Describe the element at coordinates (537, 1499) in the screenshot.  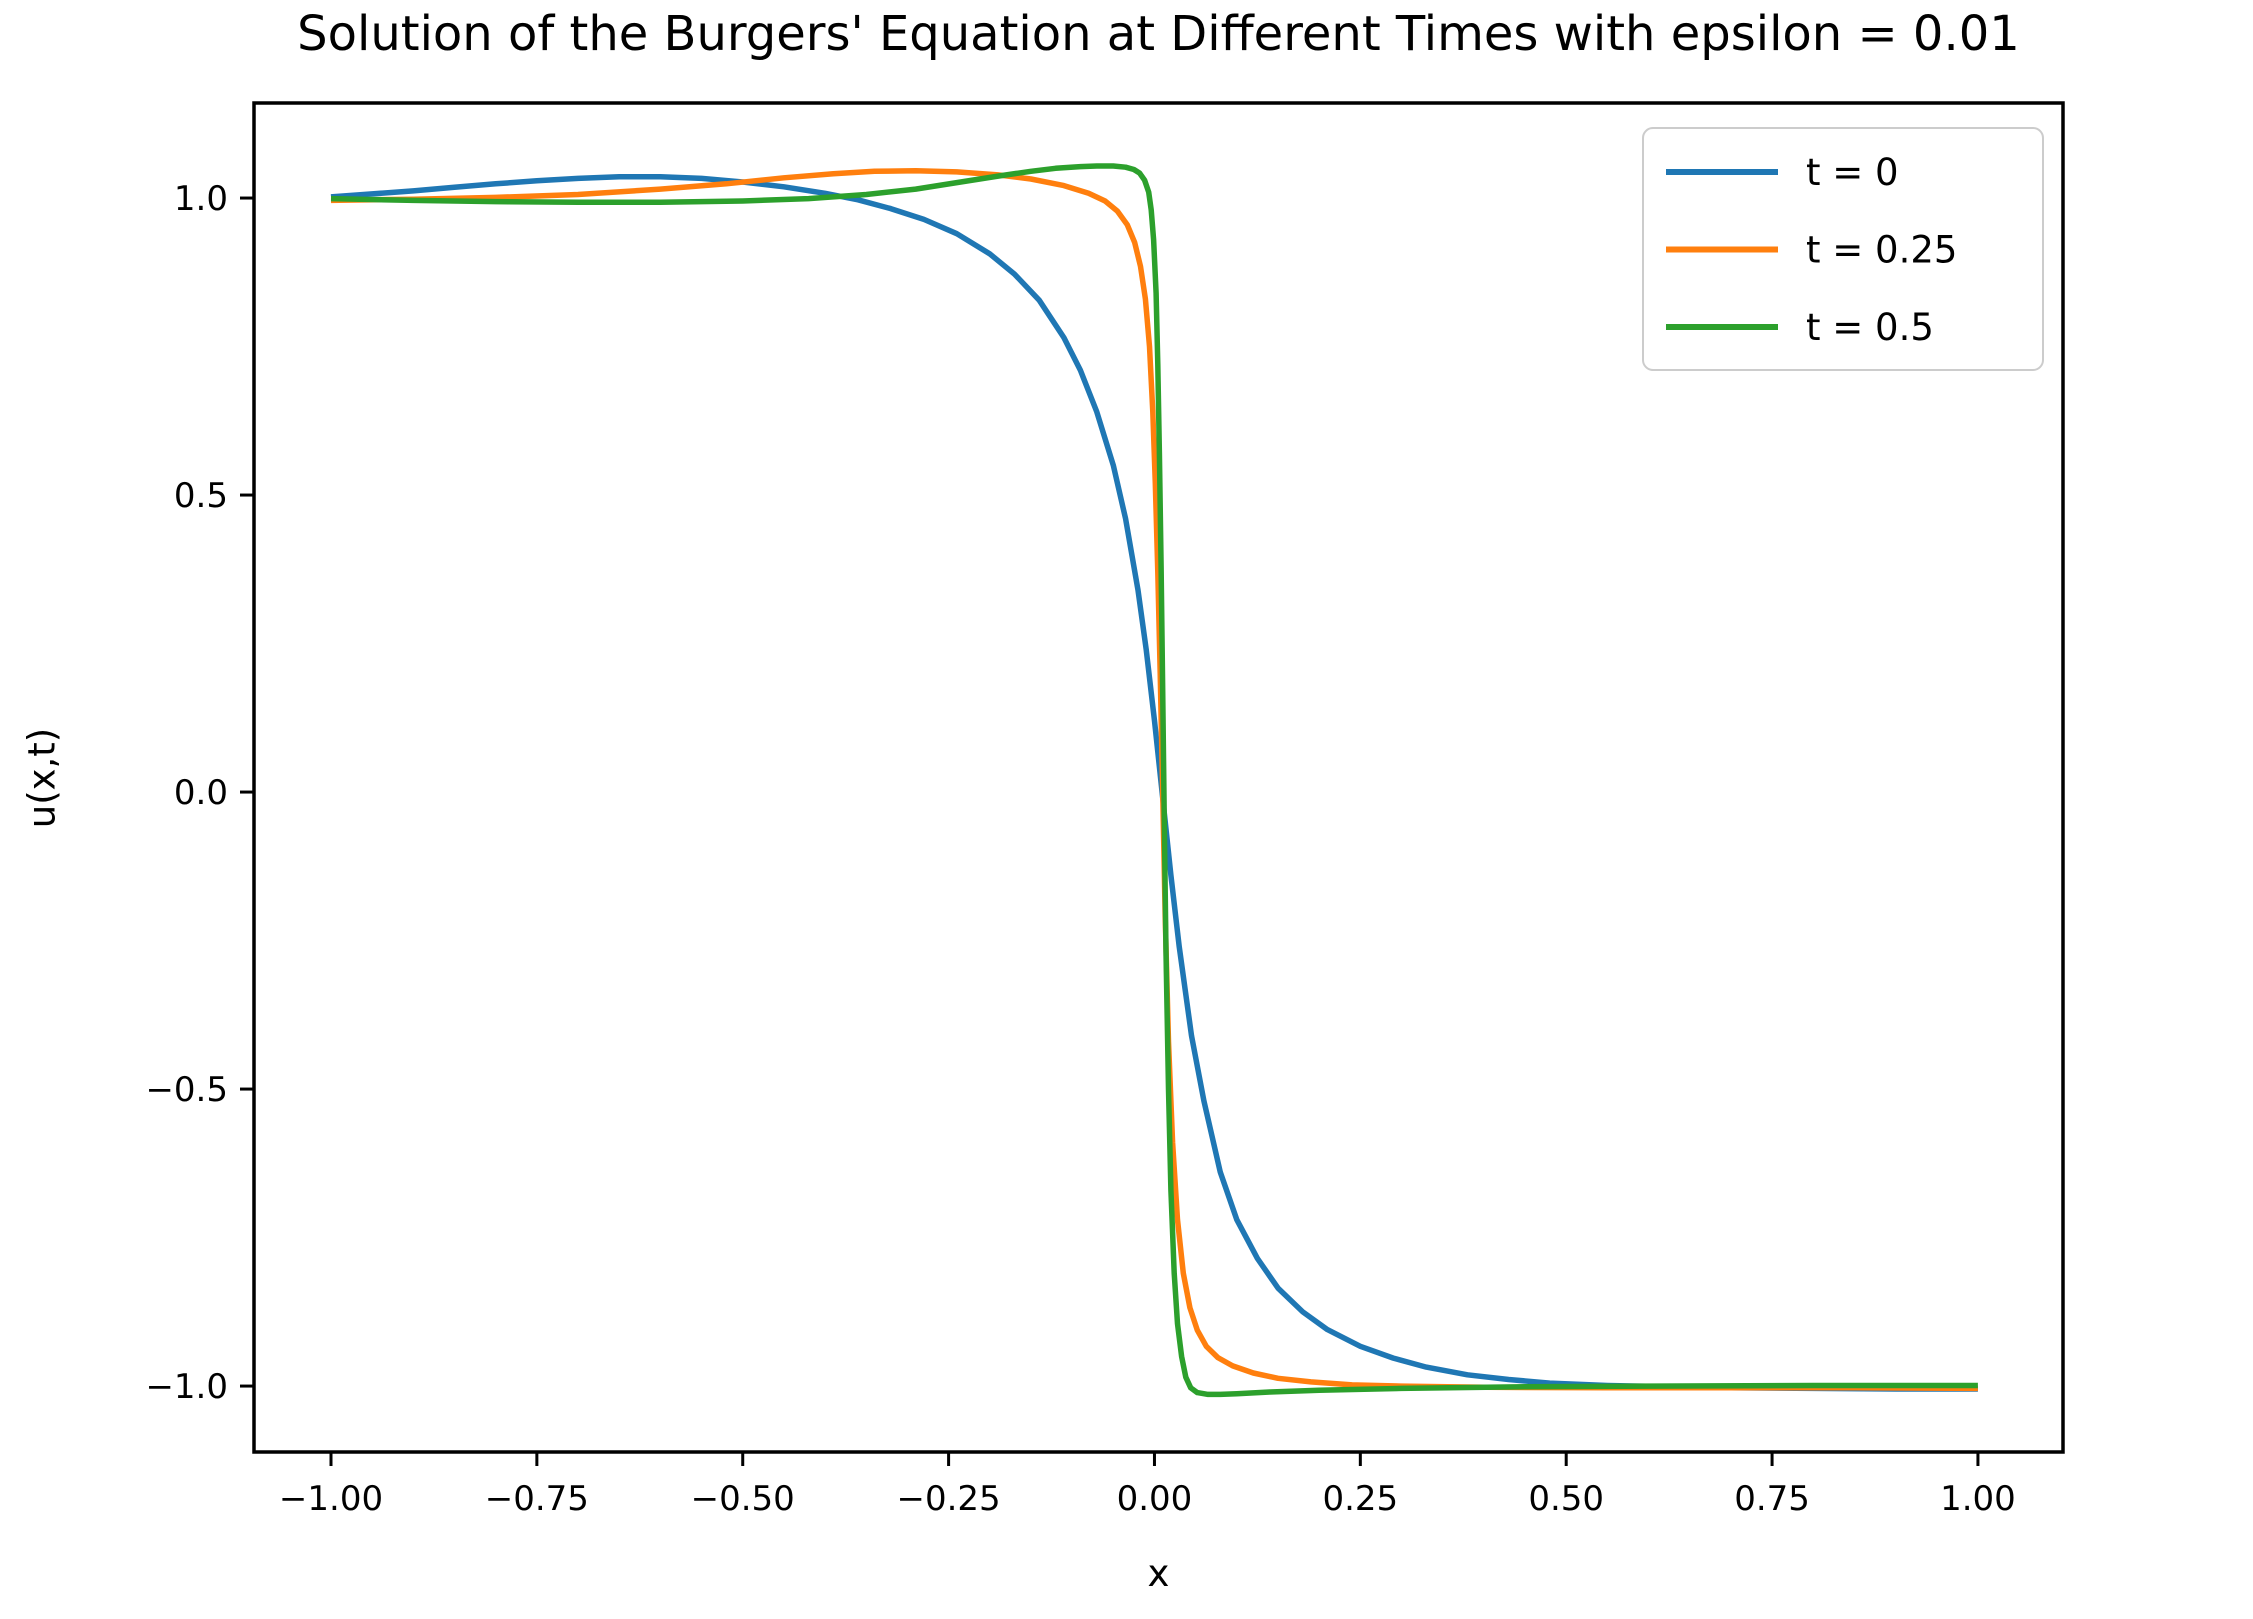
I see `x-tick-label: −0.75` at that location.